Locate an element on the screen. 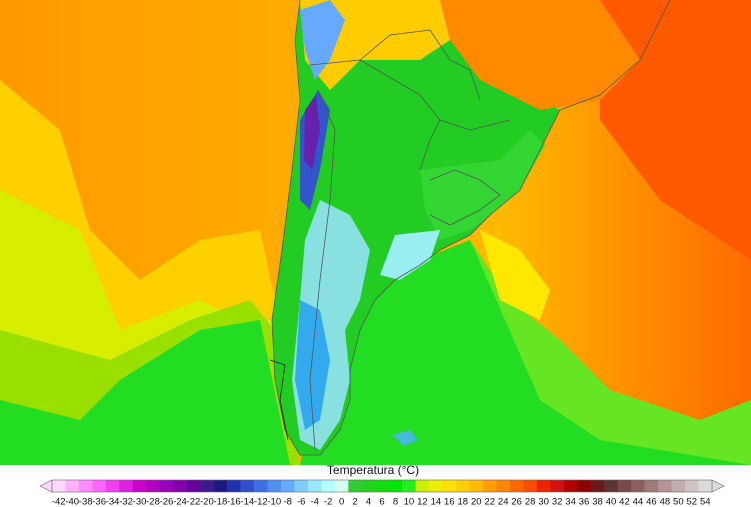  colorbar-tick-label: -30 is located at coordinates (140, 502).